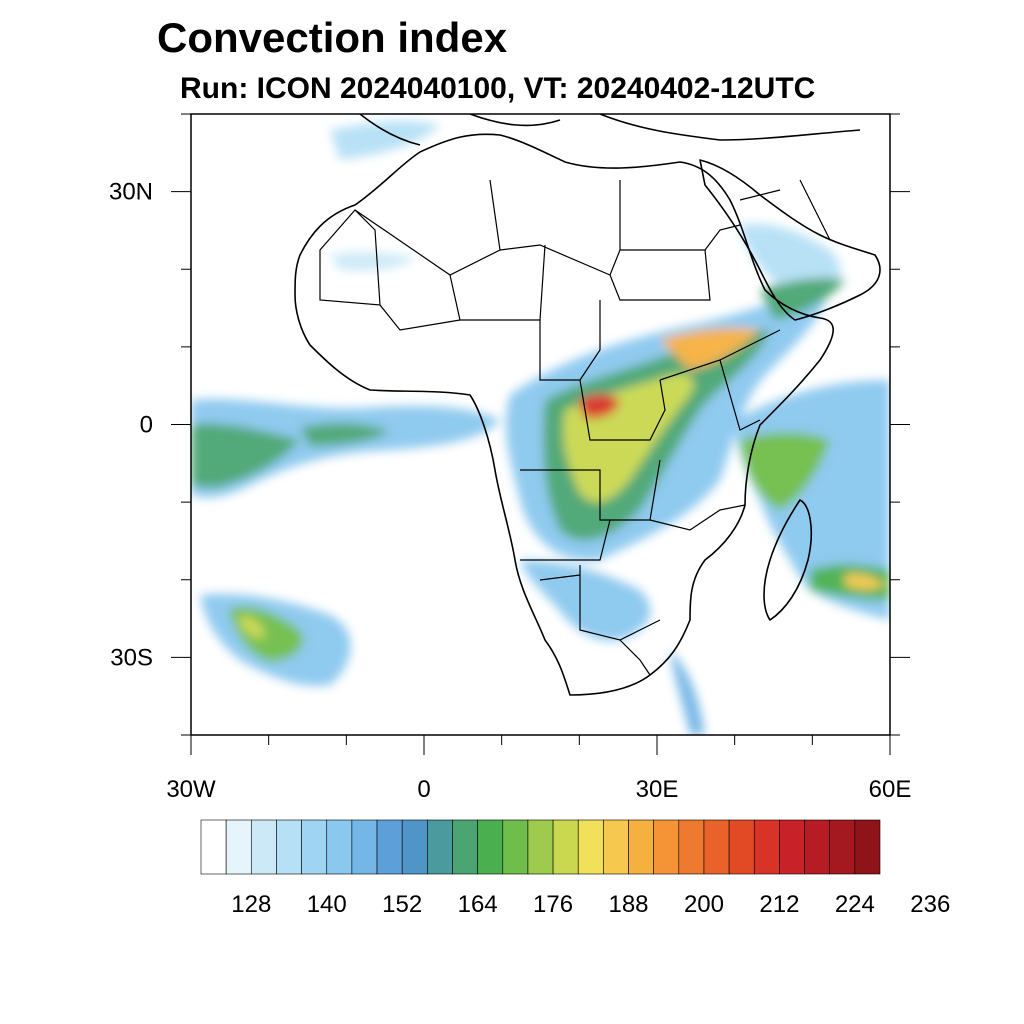  I want to click on convection-area-madagascar-east-core, so click(865, 582).